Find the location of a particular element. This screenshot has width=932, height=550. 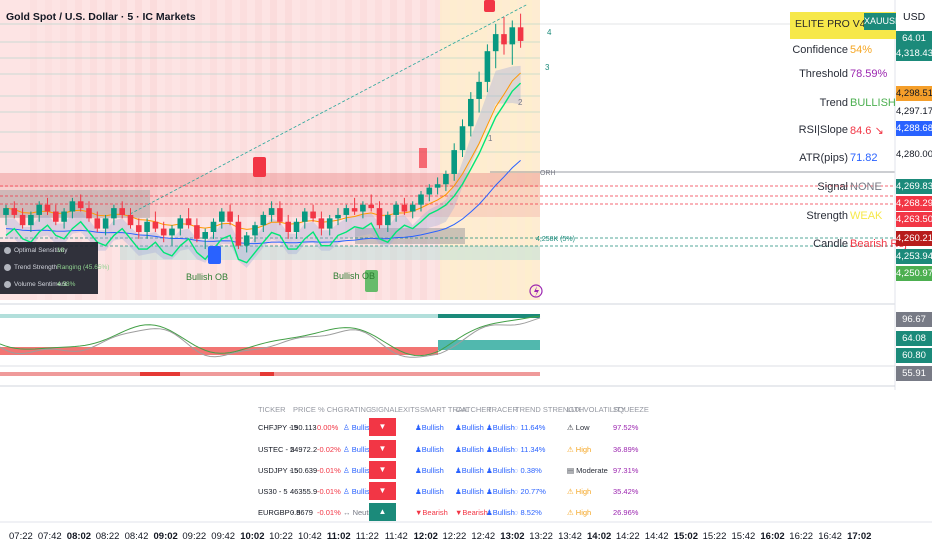

lightning-icon is located at coordinates (536, 291).